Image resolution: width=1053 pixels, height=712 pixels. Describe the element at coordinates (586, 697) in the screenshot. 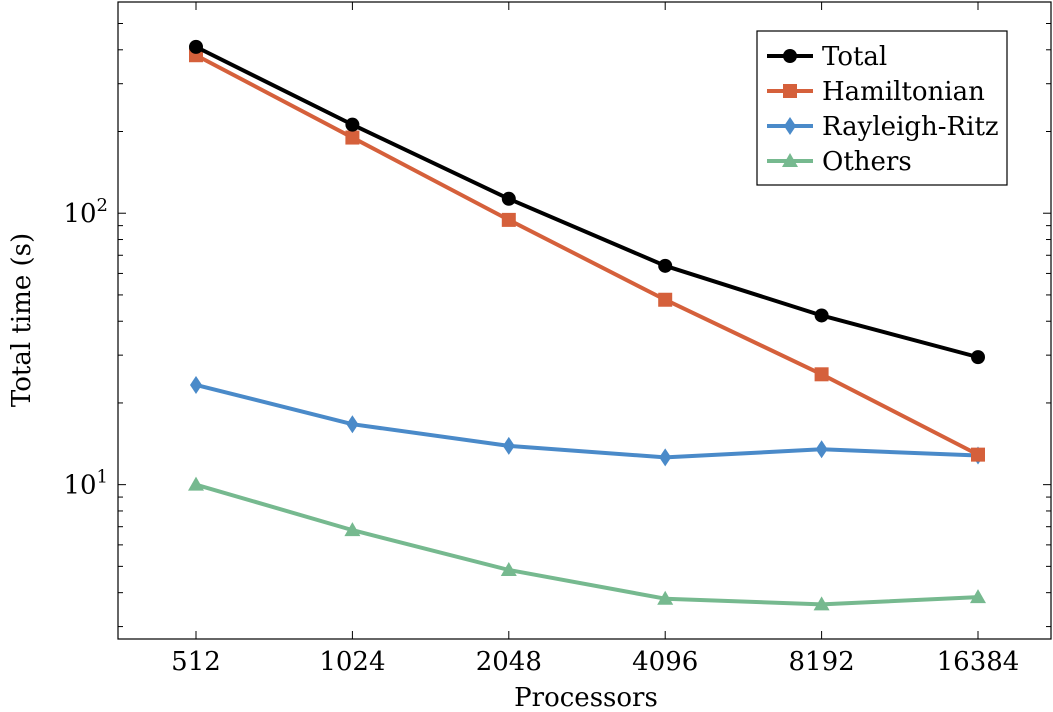

I see `x-axis-label: Processors` at that location.